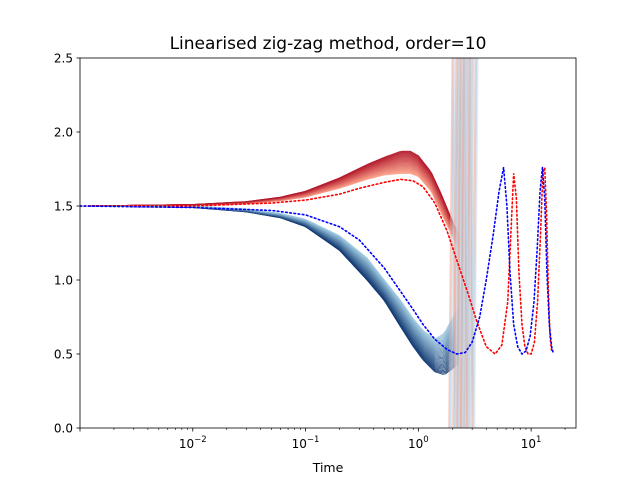 Image resolution: width=640 pixels, height=480 pixels. Describe the element at coordinates (328, 467) in the screenshot. I see `x-axis-label: Time` at that location.